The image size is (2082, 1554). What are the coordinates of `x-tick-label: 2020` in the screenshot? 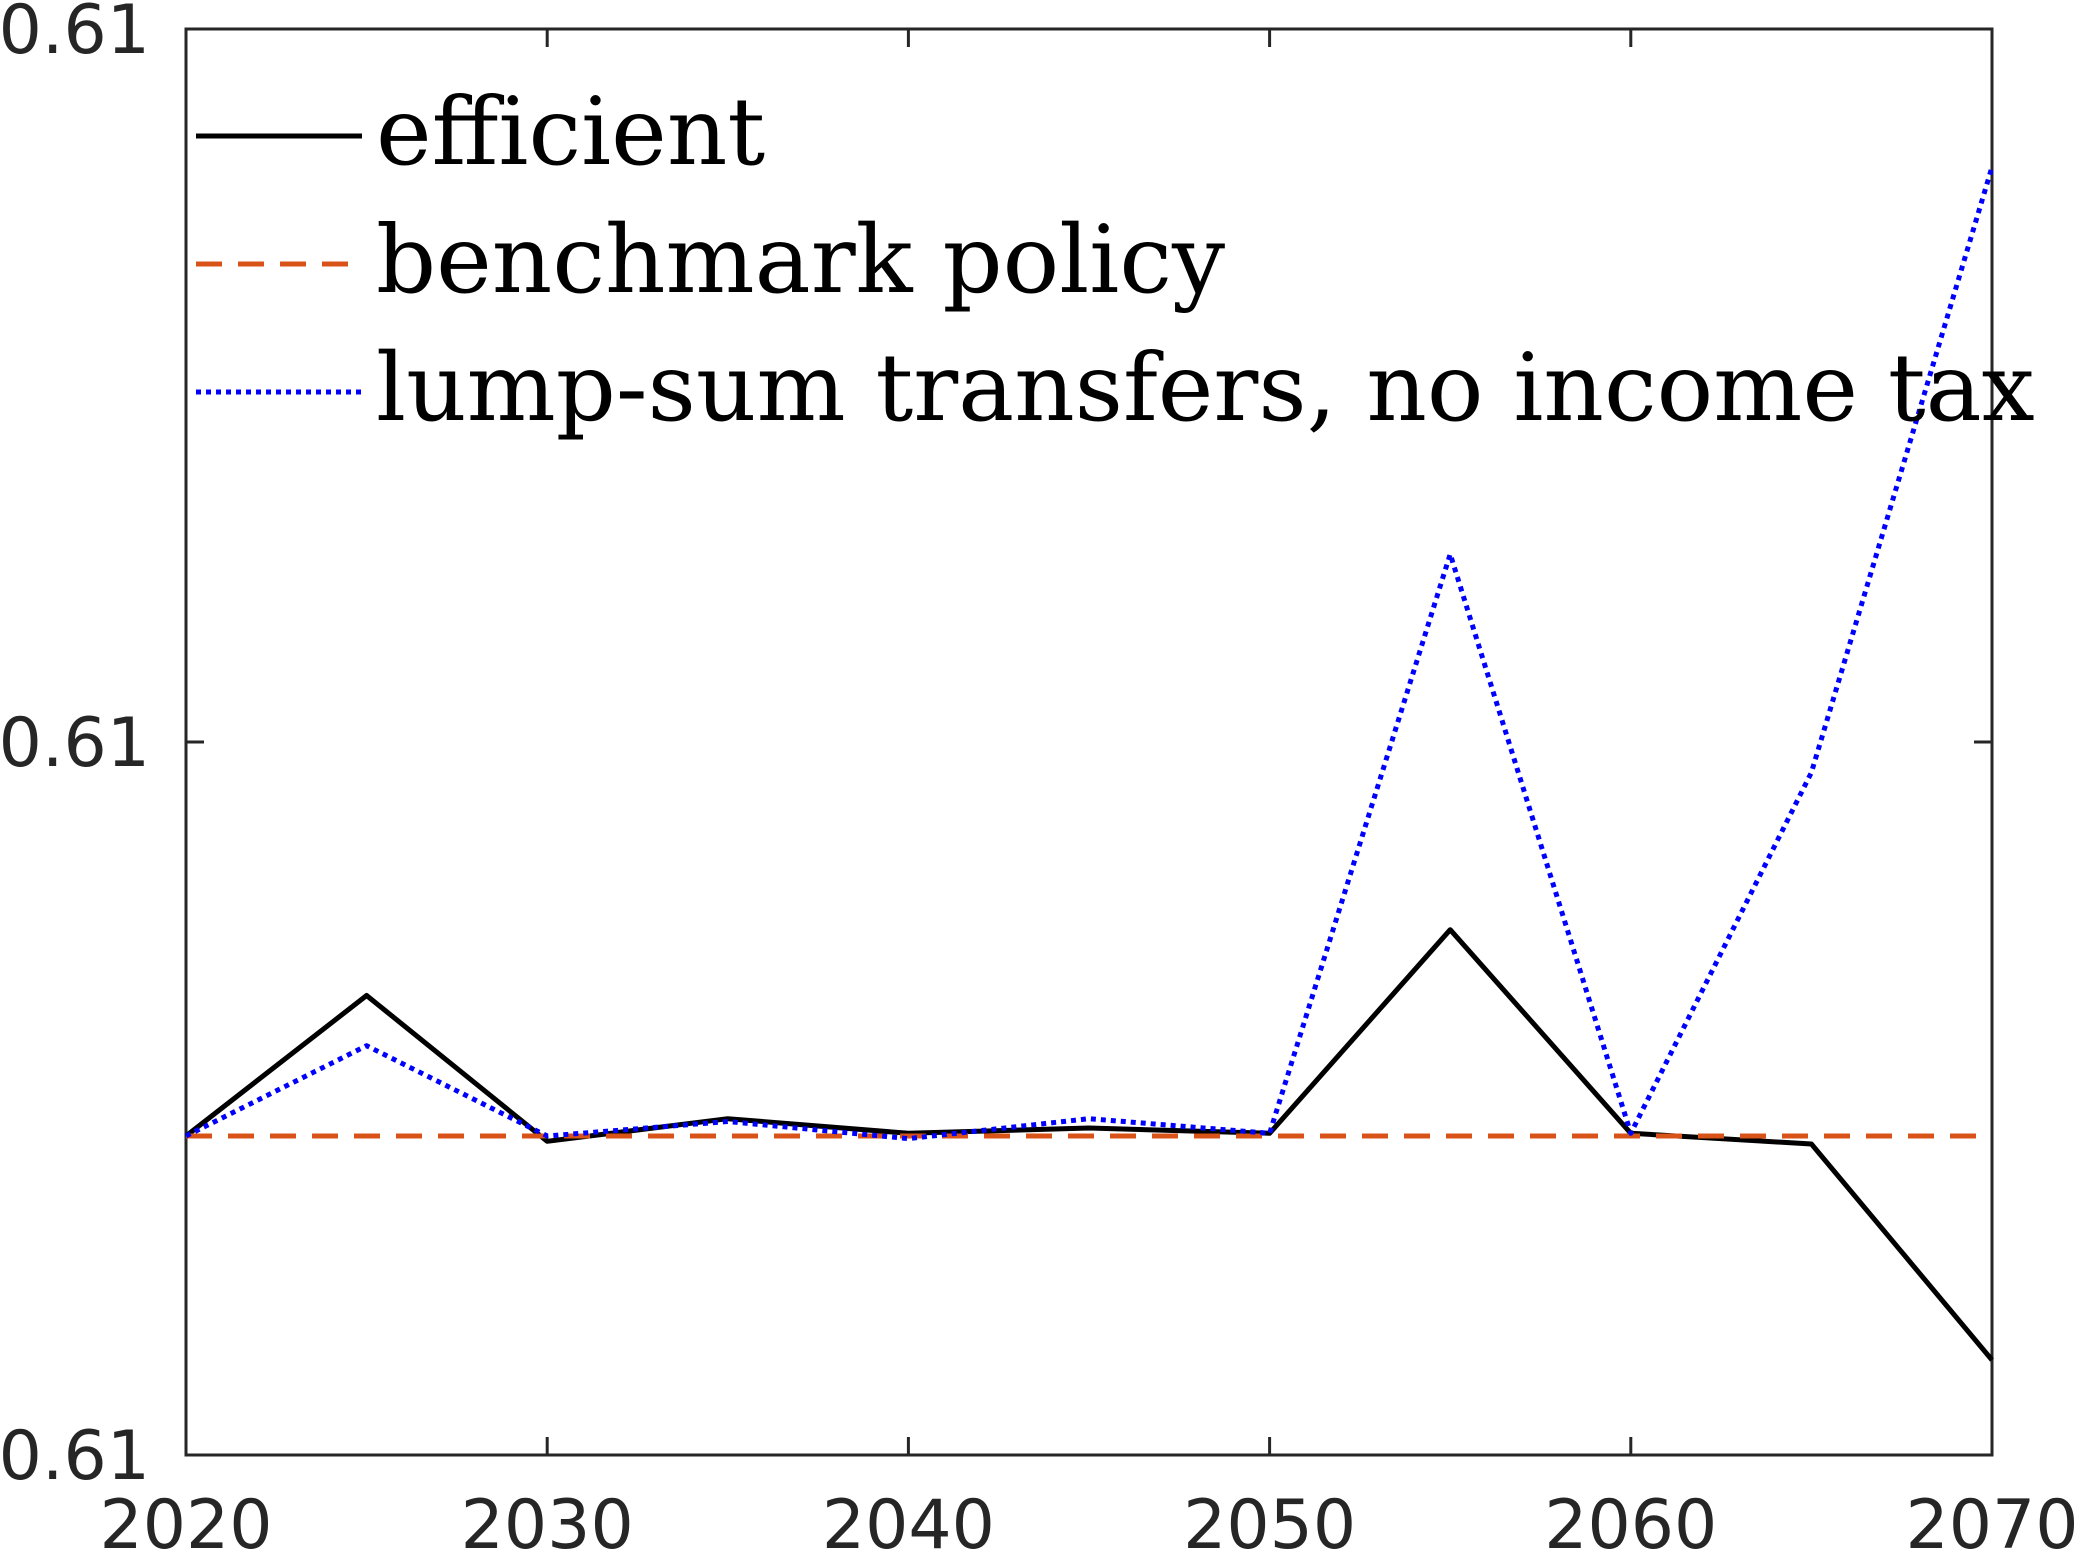 It's located at (185, 1520).